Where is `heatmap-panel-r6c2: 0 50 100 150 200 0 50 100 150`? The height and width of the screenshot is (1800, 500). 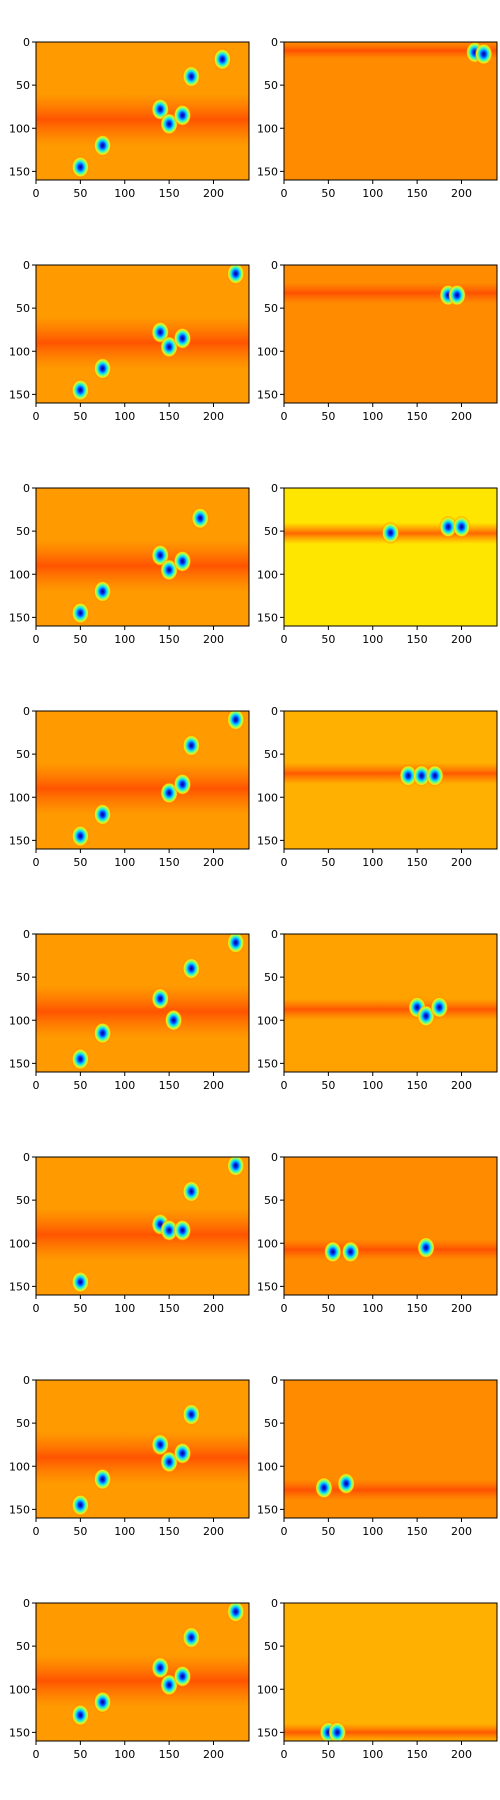 heatmap-panel-r6c2: 0 50 100 150 200 0 50 100 150 is located at coordinates (377, 1233).